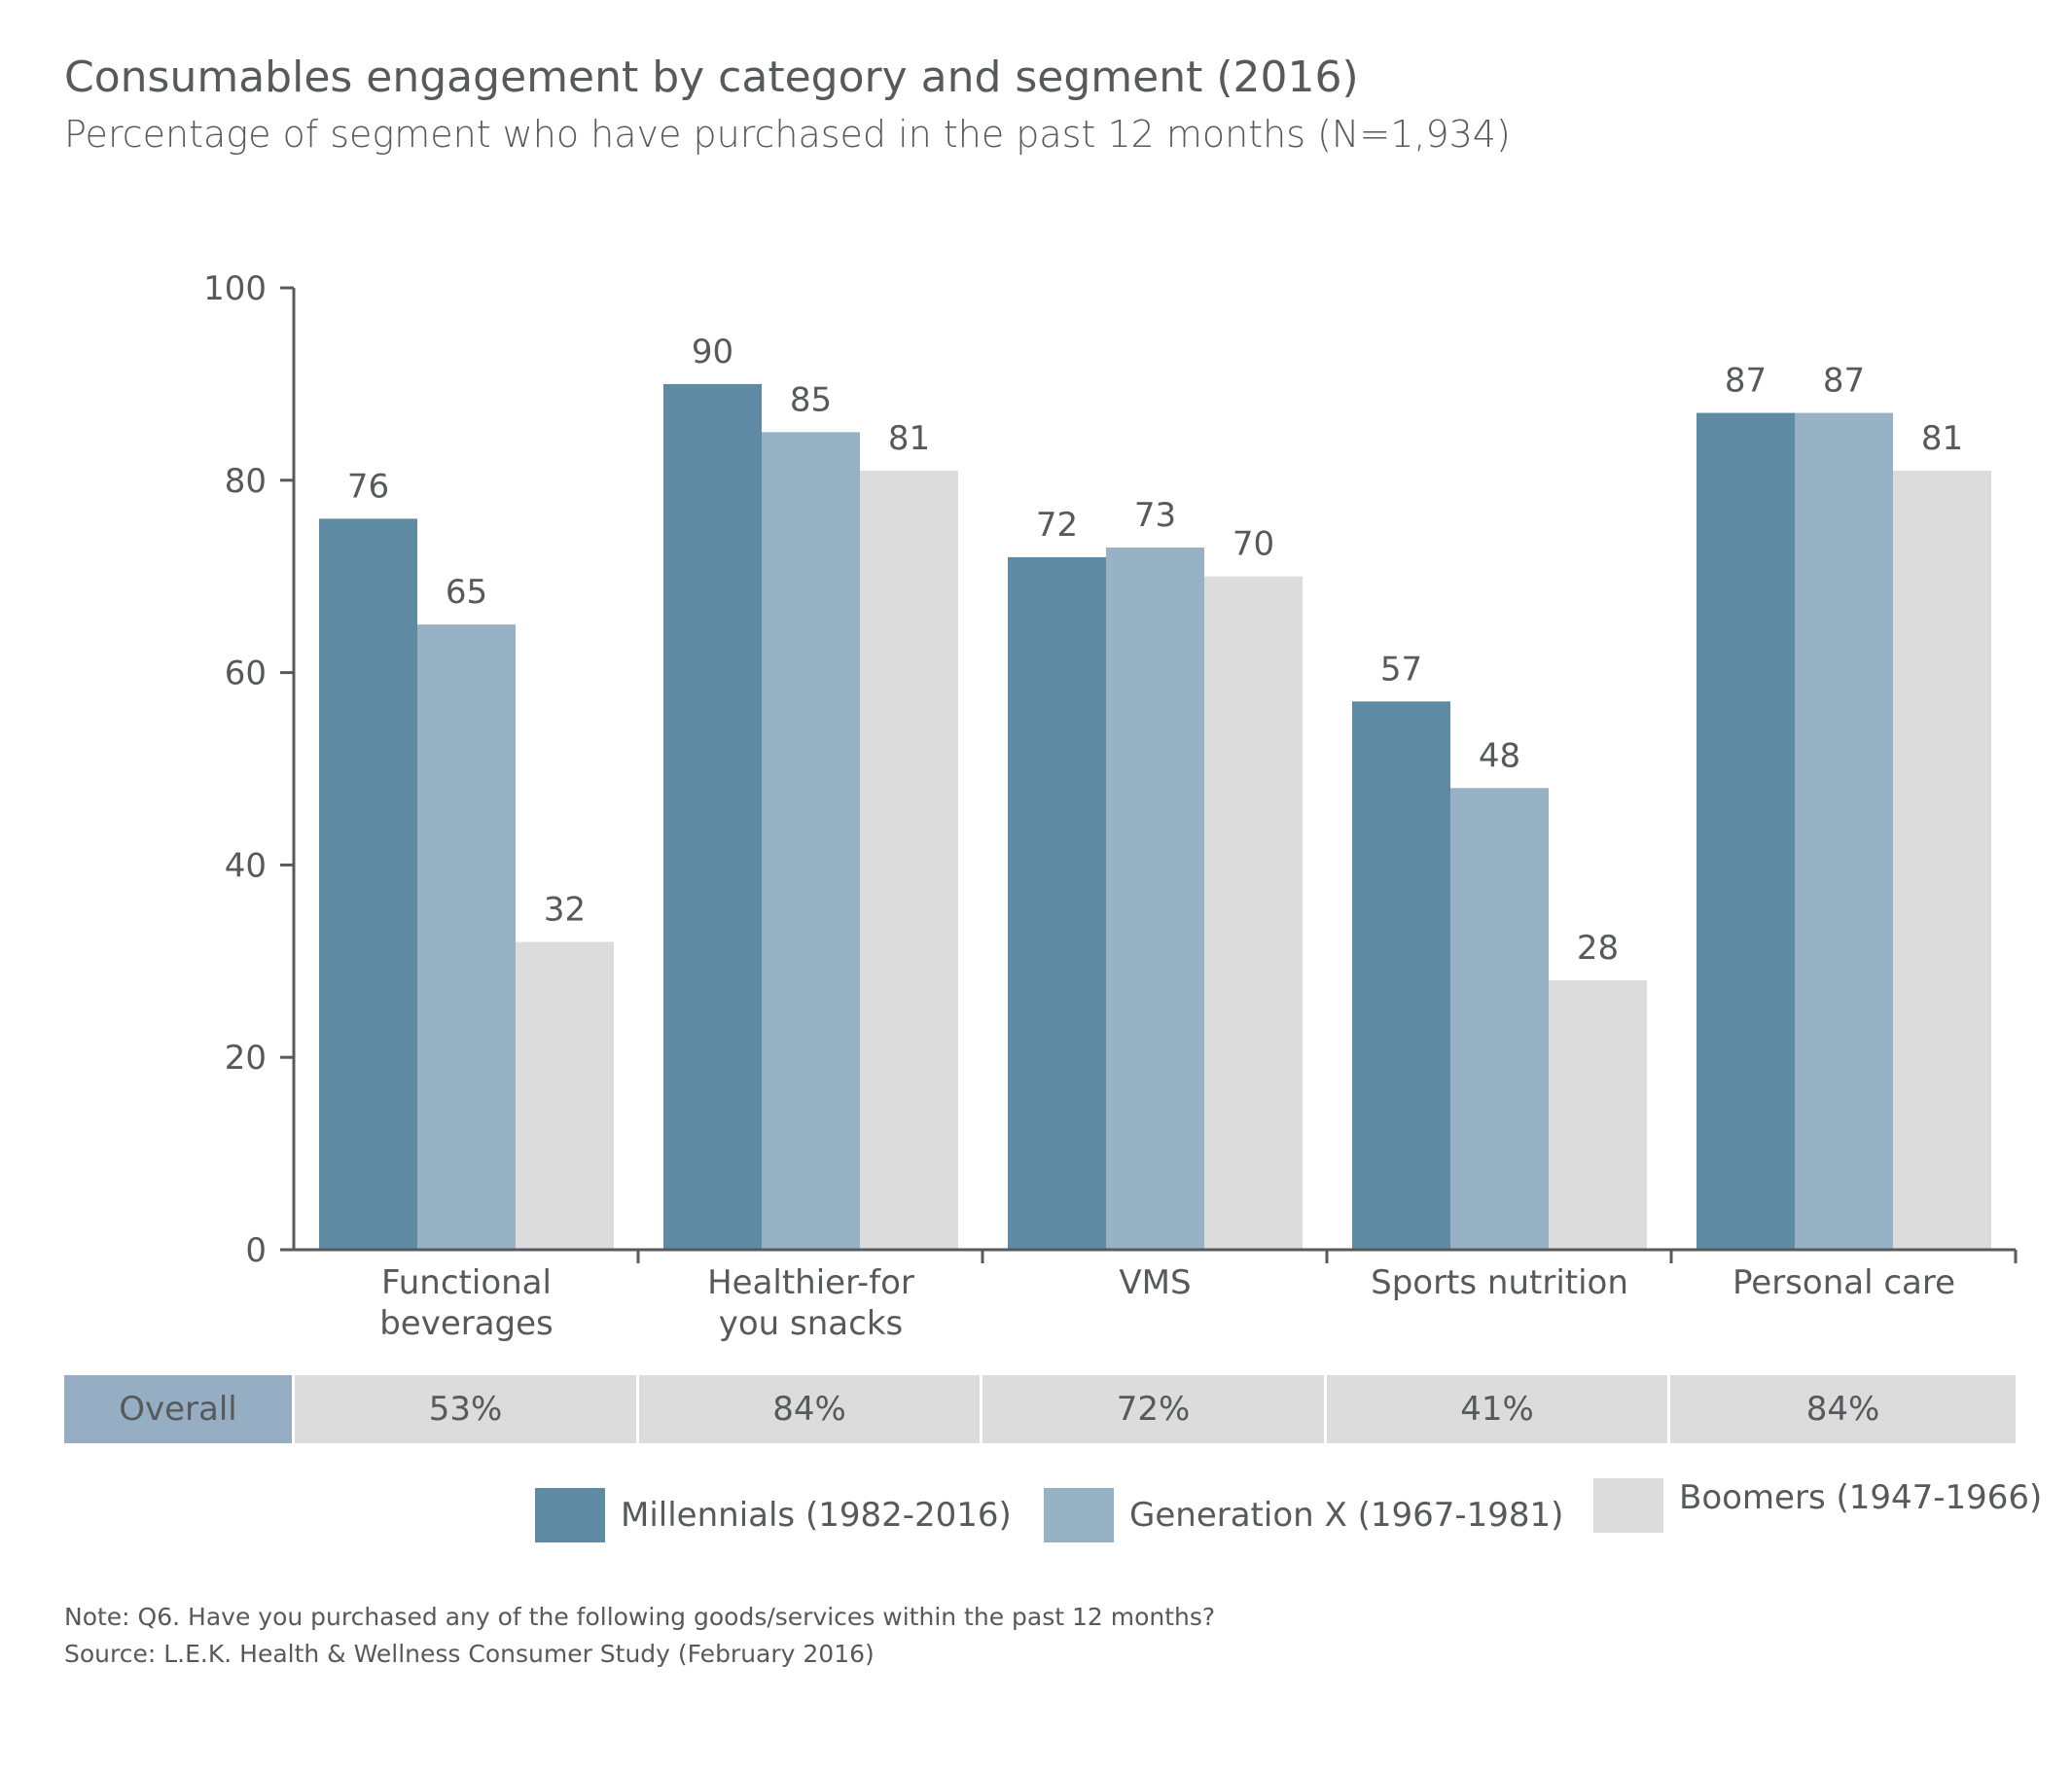  Describe the element at coordinates (466, 1409) in the screenshot. I see `overall-value: 53%` at that location.